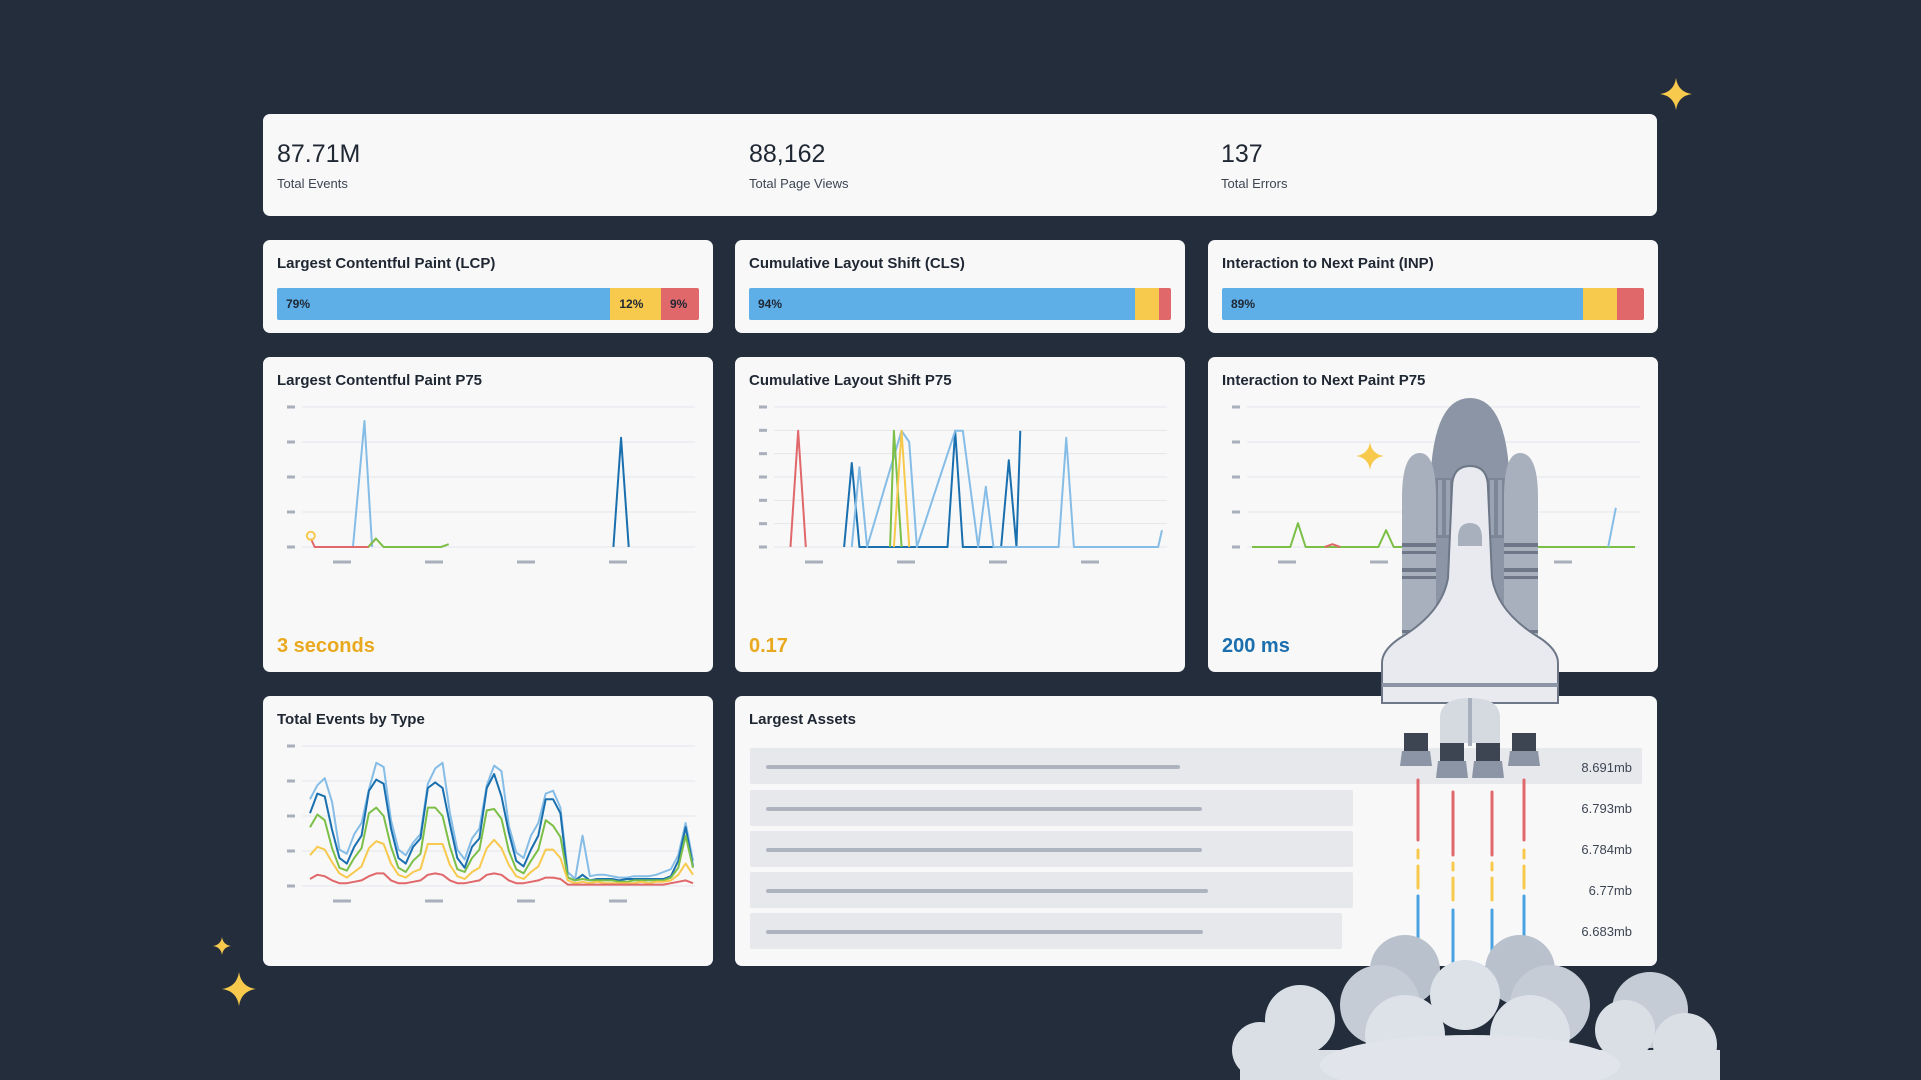 The height and width of the screenshot is (1080, 1921). I want to click on stat-total-page-views: 88,162 Total Page Views, so click(799, 165).